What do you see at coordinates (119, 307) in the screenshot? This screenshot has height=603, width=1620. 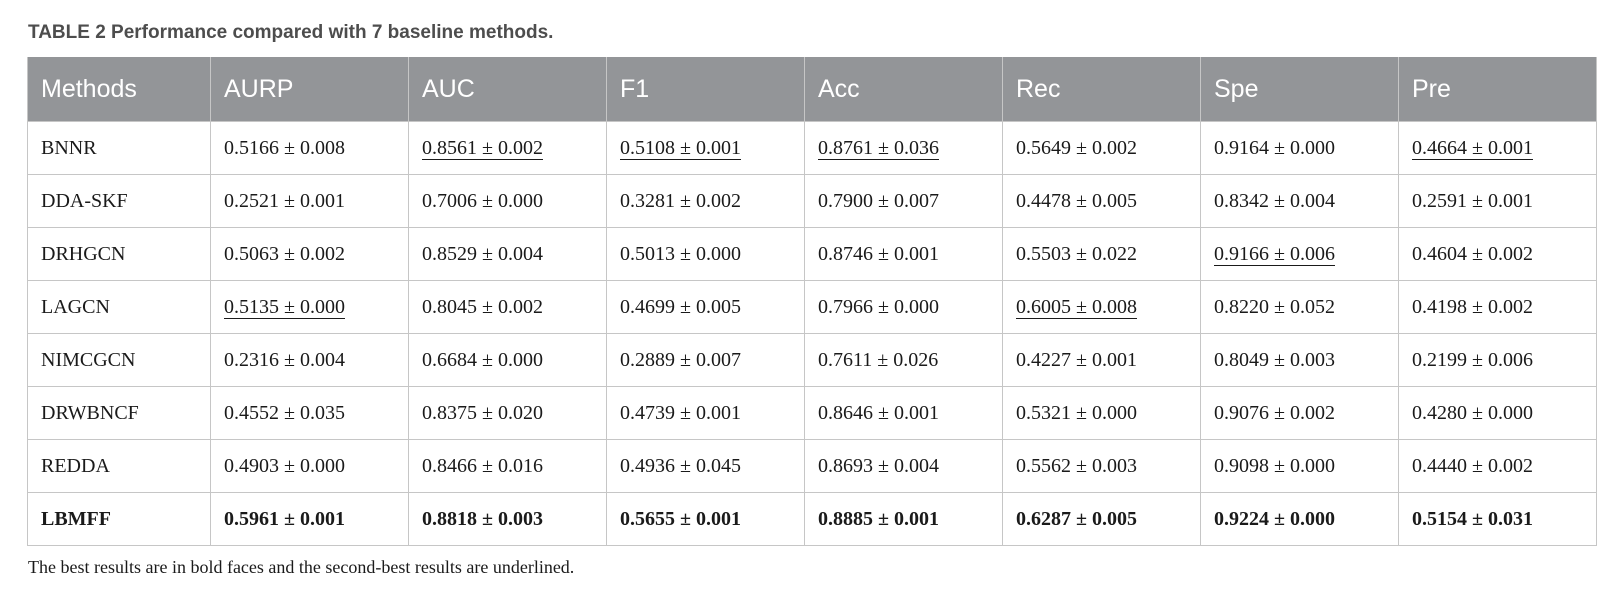 I see `method-name-cell: LAGCN` at bounding box center [119, 307].